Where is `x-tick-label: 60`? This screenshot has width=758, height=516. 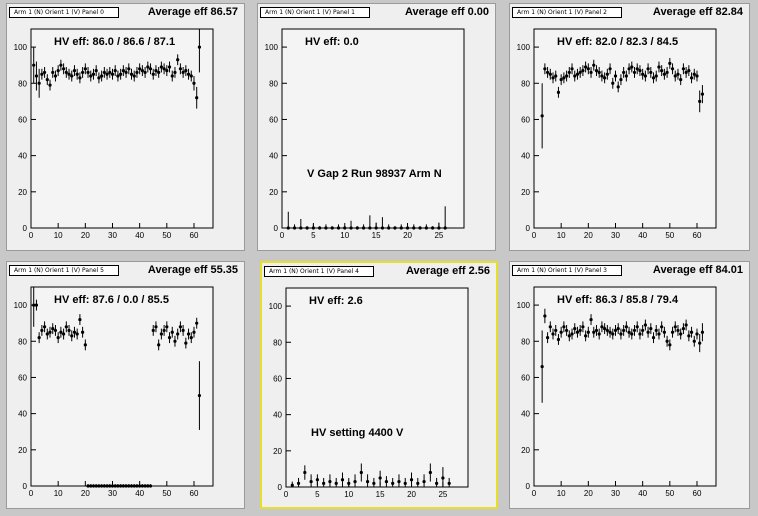
x-tick-label: 60 is located at coordinates (194, 235).